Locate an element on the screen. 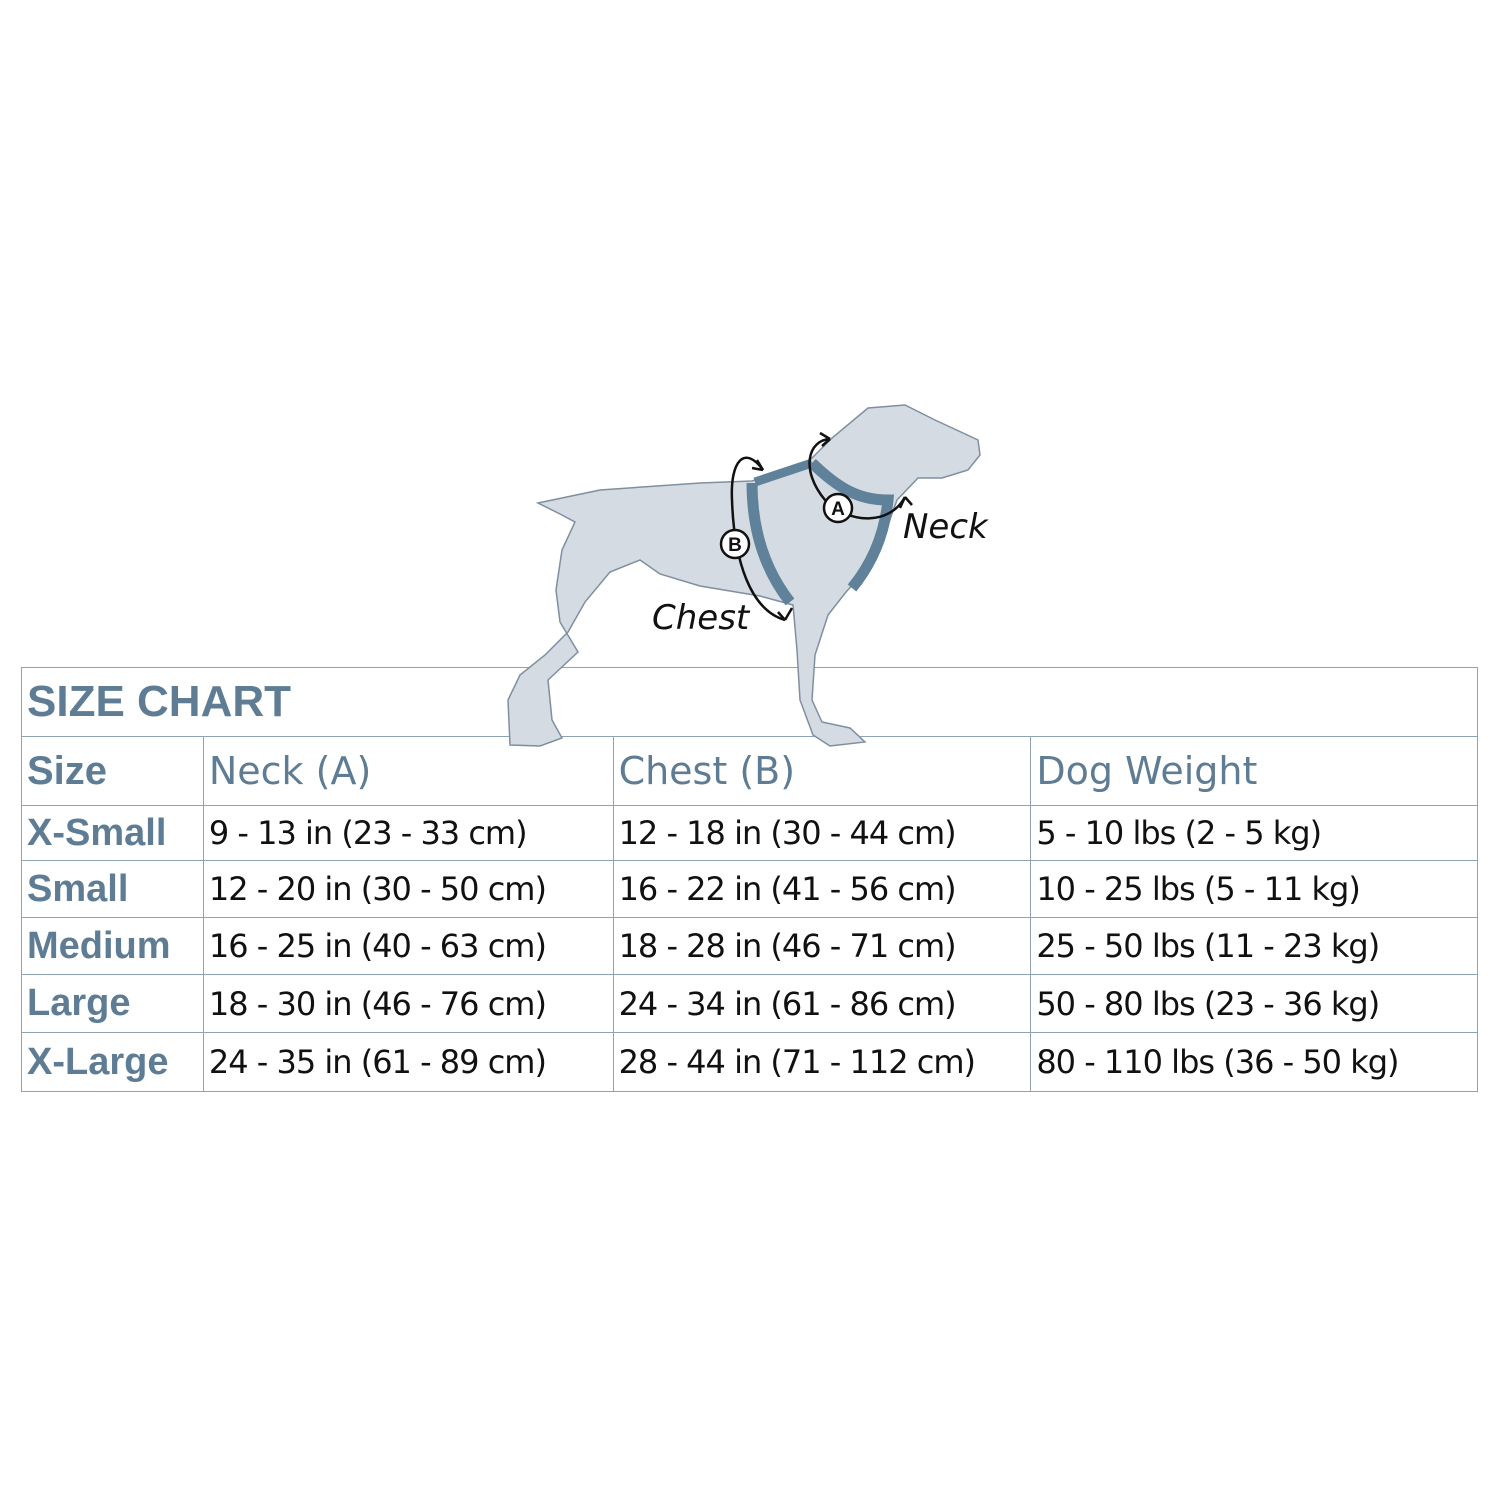 This screenshot has height=1500, width=1500. marker-b-label: B is located at coordinates (735, 545).